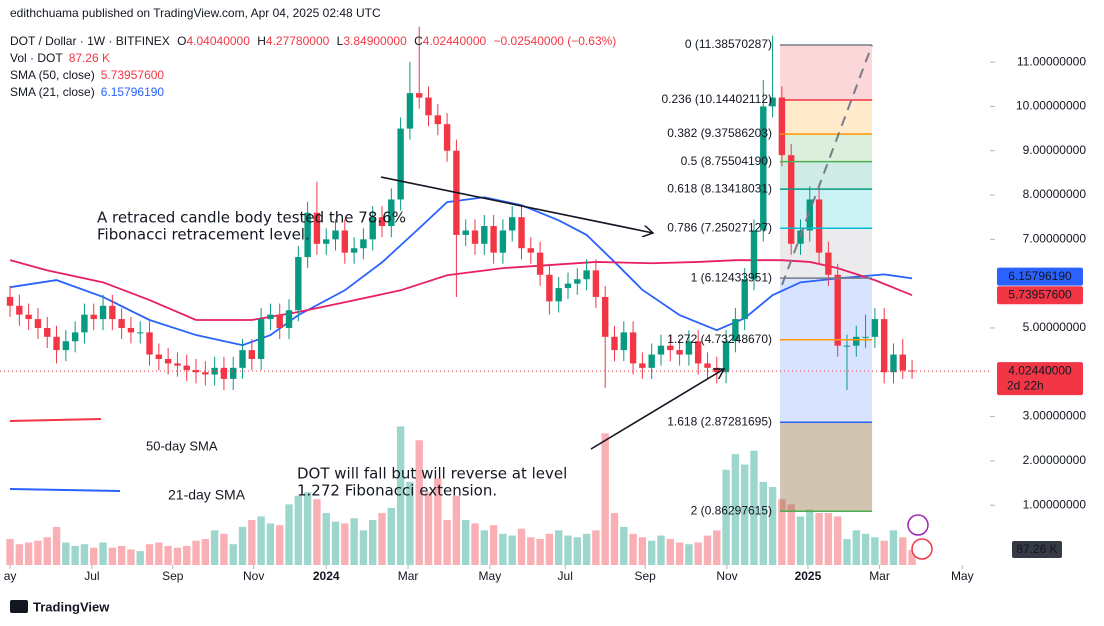 The height and width of the screenshot is (626, 1104). What do you see at coordinates (207, 495) in the screenshot?
I see `annotation: 21-day SMA` at bounding box center [207, 495].